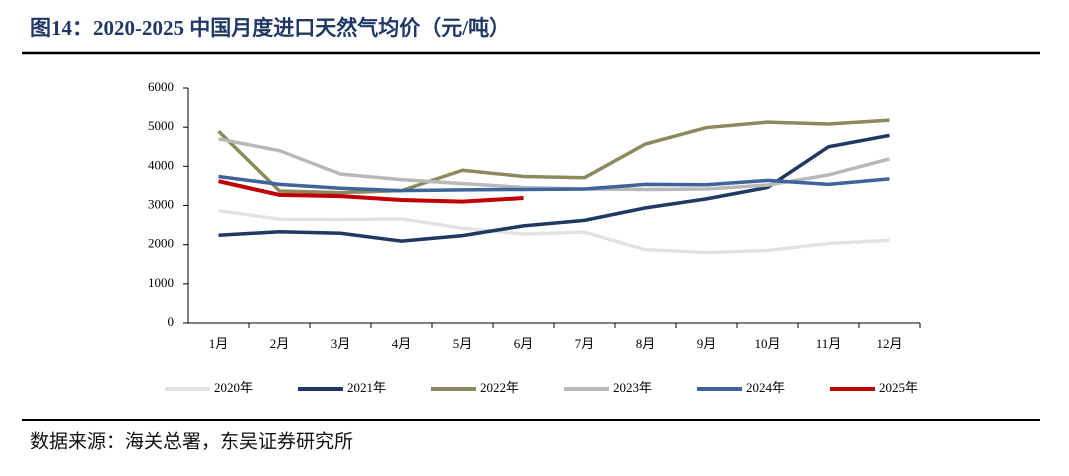  Describe the element at coordinates (524, 343) in the screenshot. I see `x-tick-label: 6月` at that location.